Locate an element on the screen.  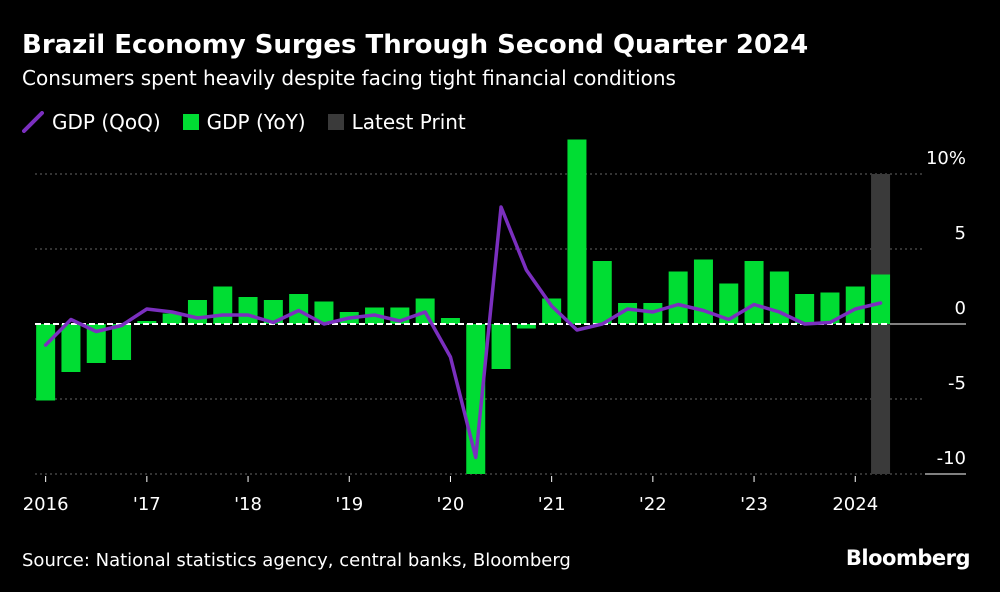
bloomberg-logo: Bloomberg is located at coordinates (908, 558).